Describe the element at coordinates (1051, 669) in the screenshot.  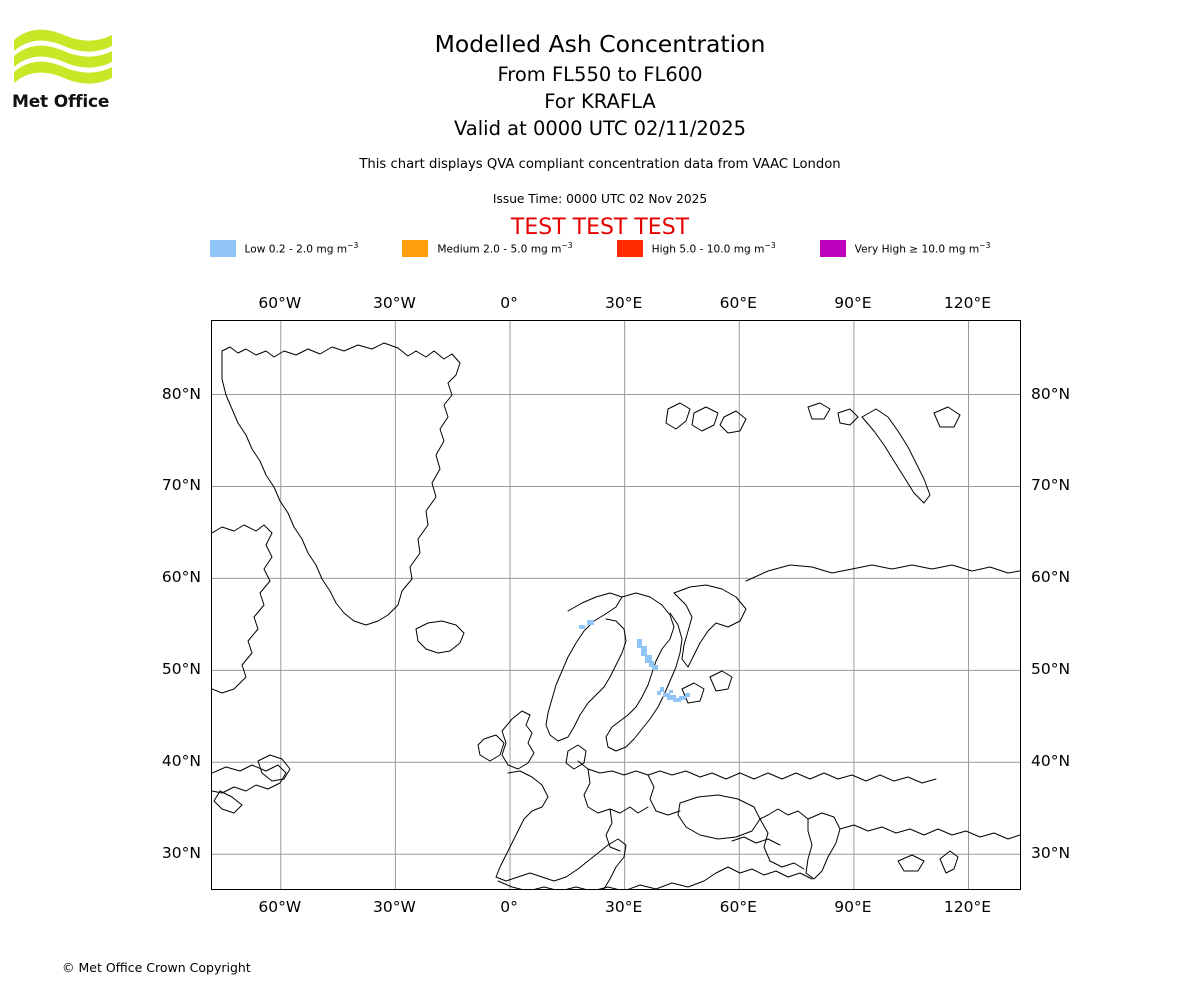
I see `lat-tick-right: 50°N` at that location.